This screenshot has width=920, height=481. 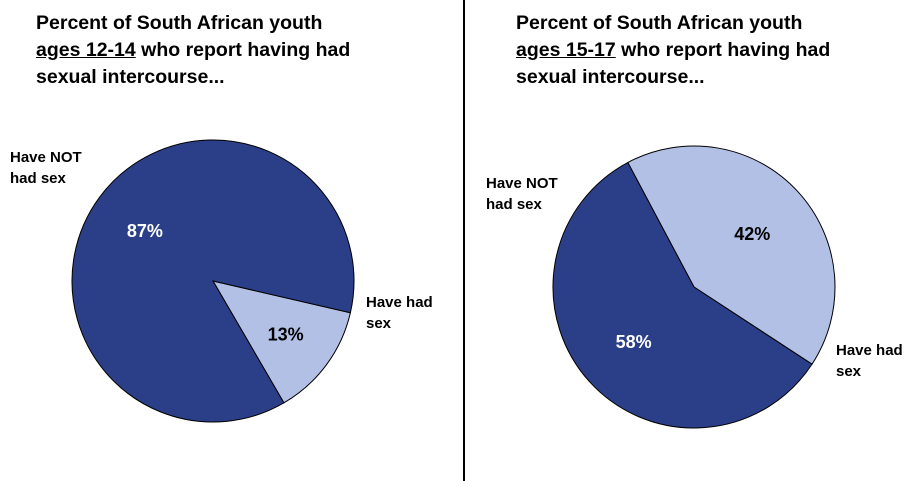 I want to click on chart-title-age-range: ages 15-17, so click(x=566, y=50).